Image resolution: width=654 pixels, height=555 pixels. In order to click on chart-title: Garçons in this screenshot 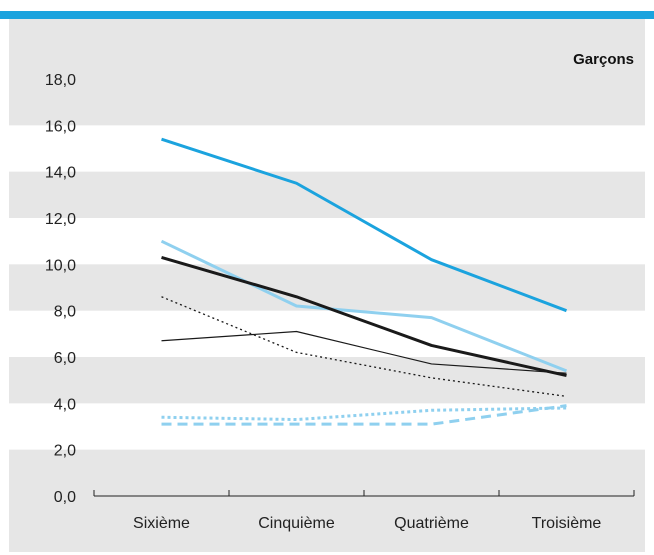, I will do `click(603, 59)`.